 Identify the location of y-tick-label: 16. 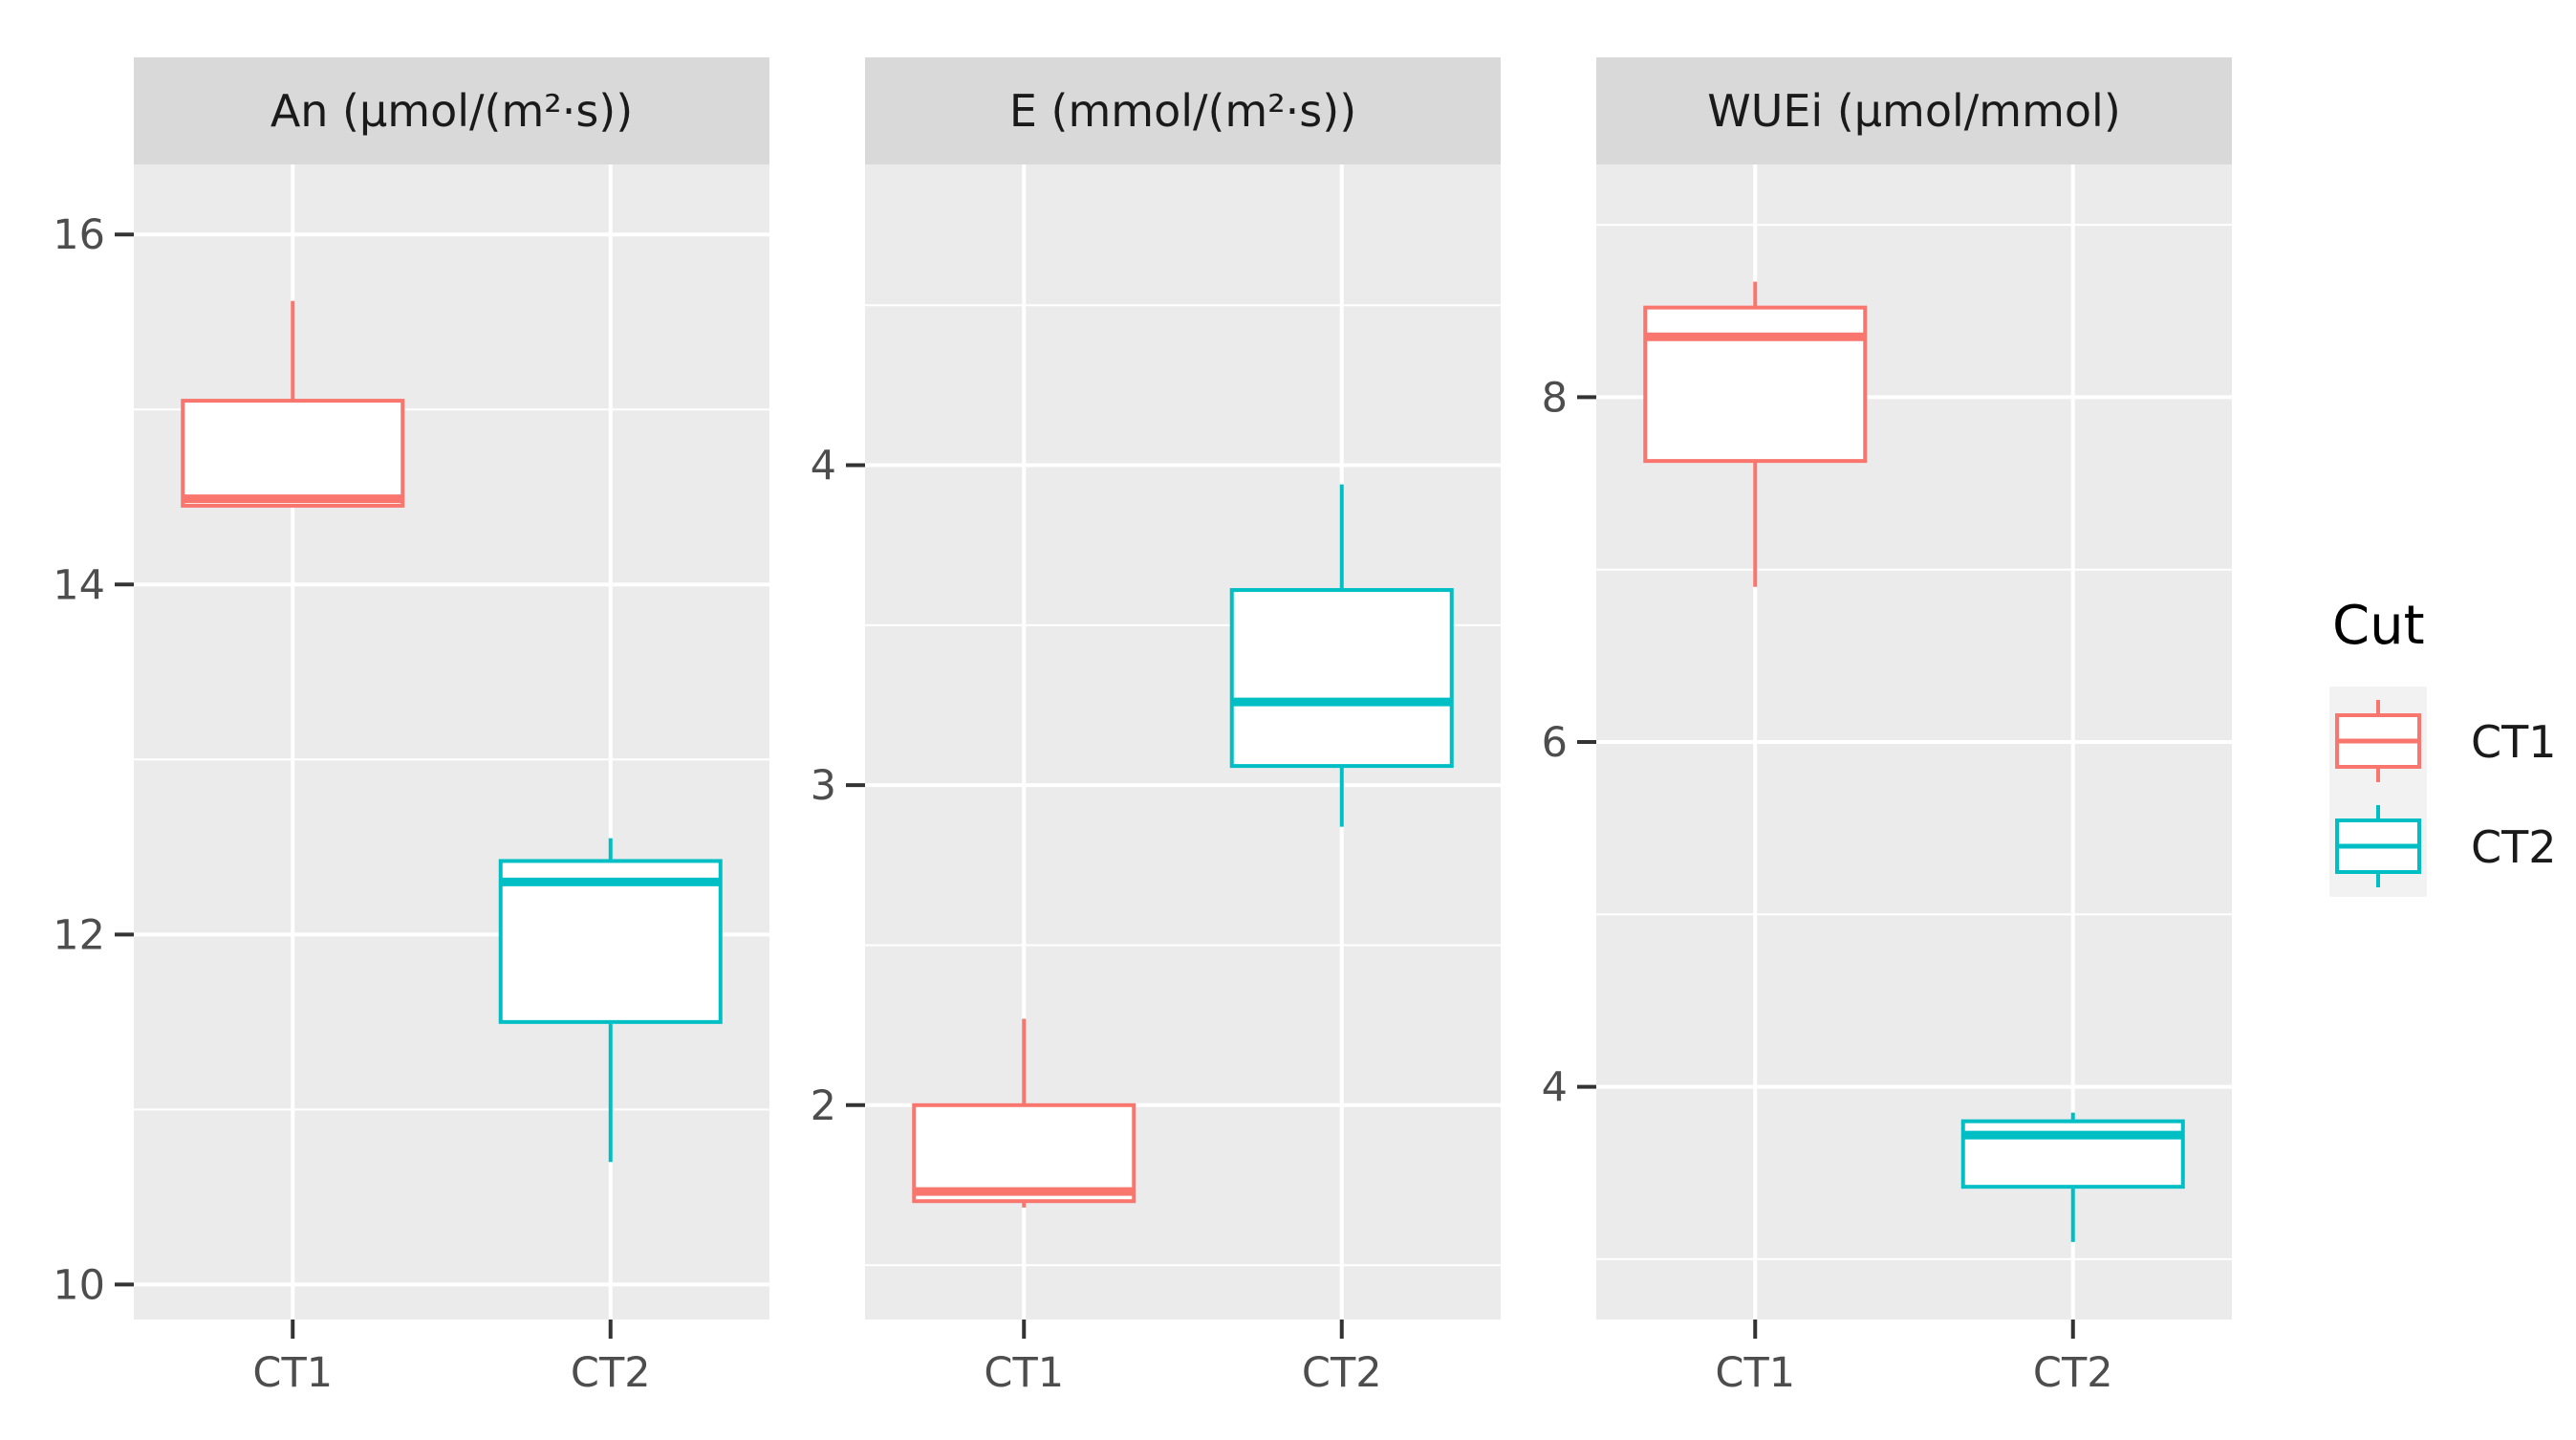
(79, 235).